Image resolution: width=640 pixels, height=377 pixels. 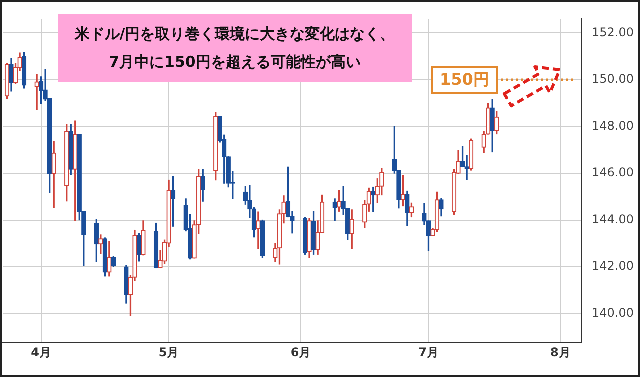 I want to click on y-tick-label: 152.00, so click(x=613, y=32).